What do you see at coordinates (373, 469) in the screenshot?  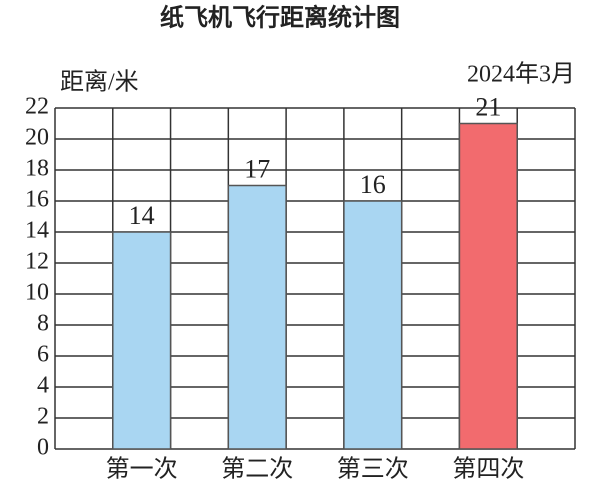 I see `x-tick-label: 第三次` at bounding box center [373, 469].